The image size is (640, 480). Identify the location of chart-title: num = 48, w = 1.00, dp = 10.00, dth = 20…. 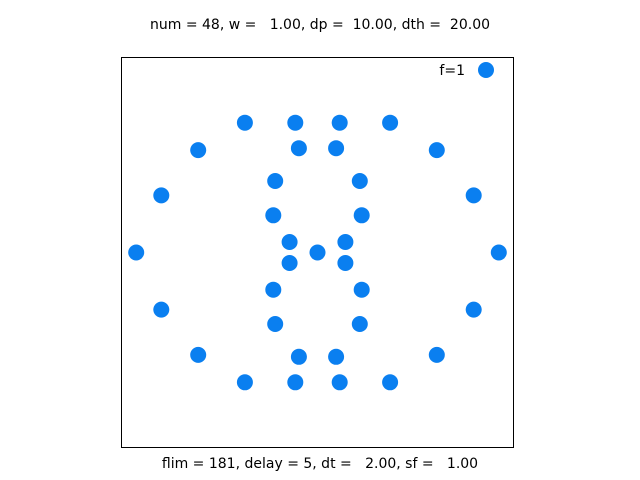
(320, 25).